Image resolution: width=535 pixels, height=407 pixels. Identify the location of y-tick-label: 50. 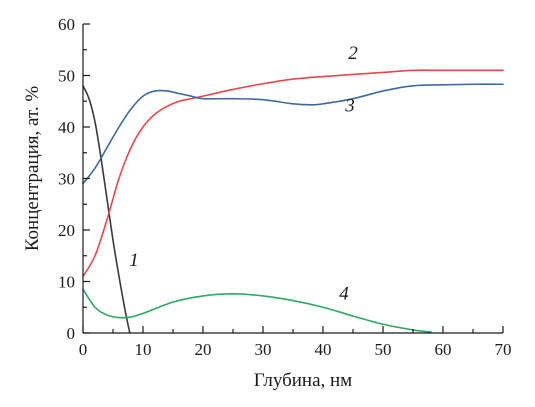
(66, 76).